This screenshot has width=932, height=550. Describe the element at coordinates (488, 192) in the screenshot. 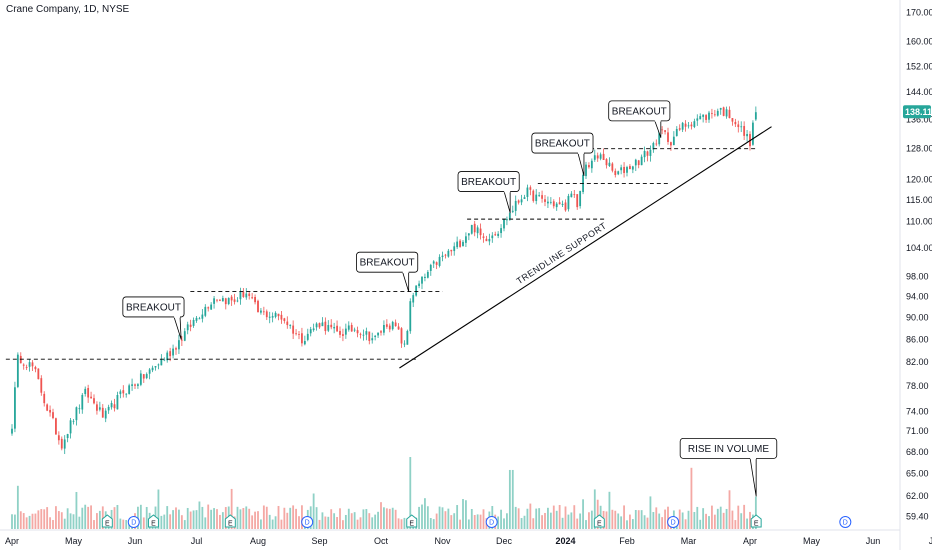

I see `breakout-callout: BREAKOUT` at that location.